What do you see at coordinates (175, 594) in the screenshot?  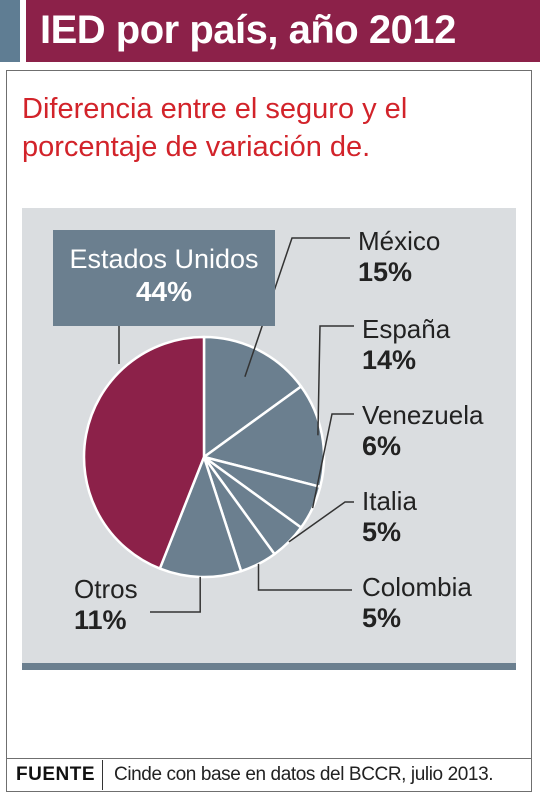 I see `leader-line-otros` at bounding box center [175, 594].